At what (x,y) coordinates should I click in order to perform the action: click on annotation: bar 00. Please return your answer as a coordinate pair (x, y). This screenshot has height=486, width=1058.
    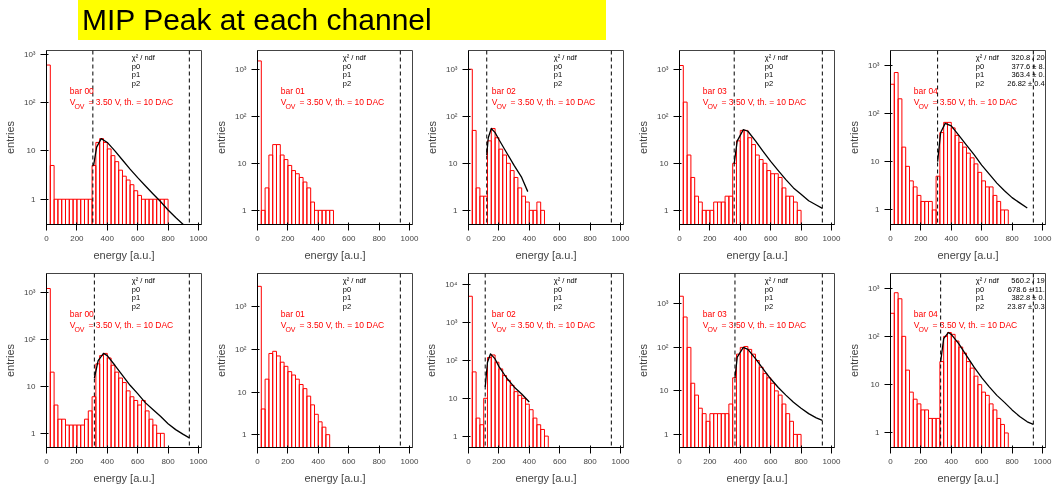
    Looking at the image, I should click on (82, 313).